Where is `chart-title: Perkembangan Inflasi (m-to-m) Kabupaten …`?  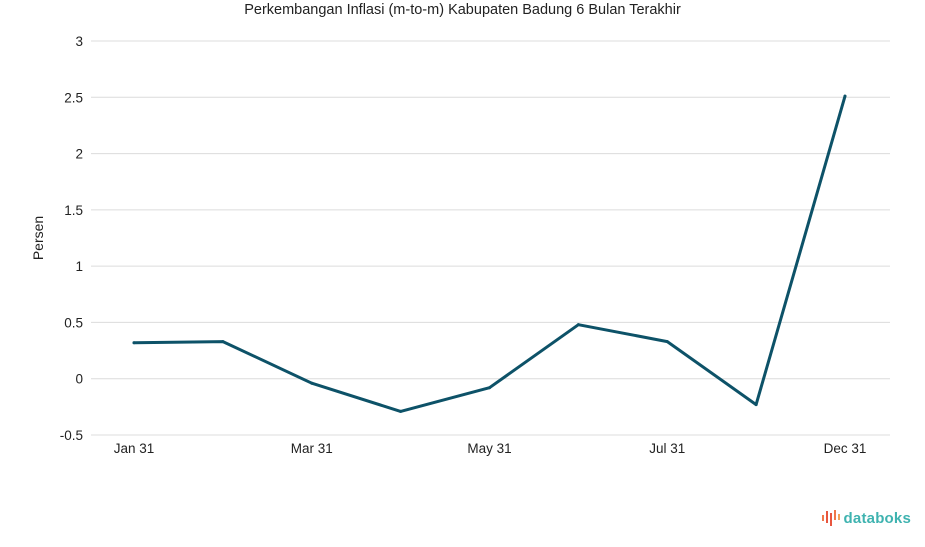
chart-title: Perkembangan Inflasi (m-to-m) Kabupaten … is located at coordinates (462, 10).